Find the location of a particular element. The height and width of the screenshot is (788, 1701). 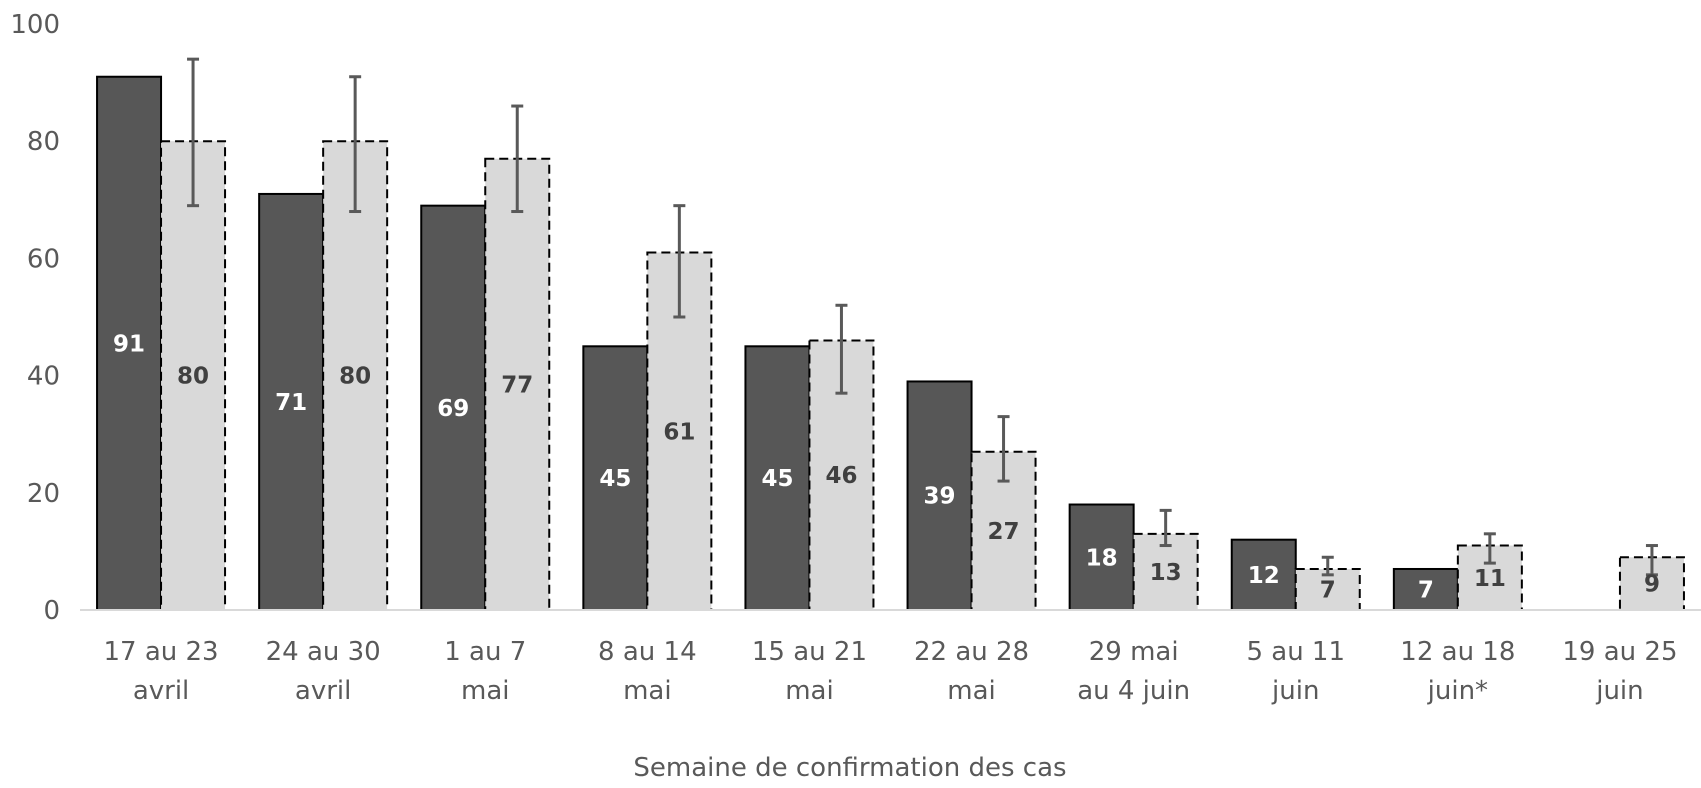

data-label-series-2: 7 is located at coordinates (1328, 590).